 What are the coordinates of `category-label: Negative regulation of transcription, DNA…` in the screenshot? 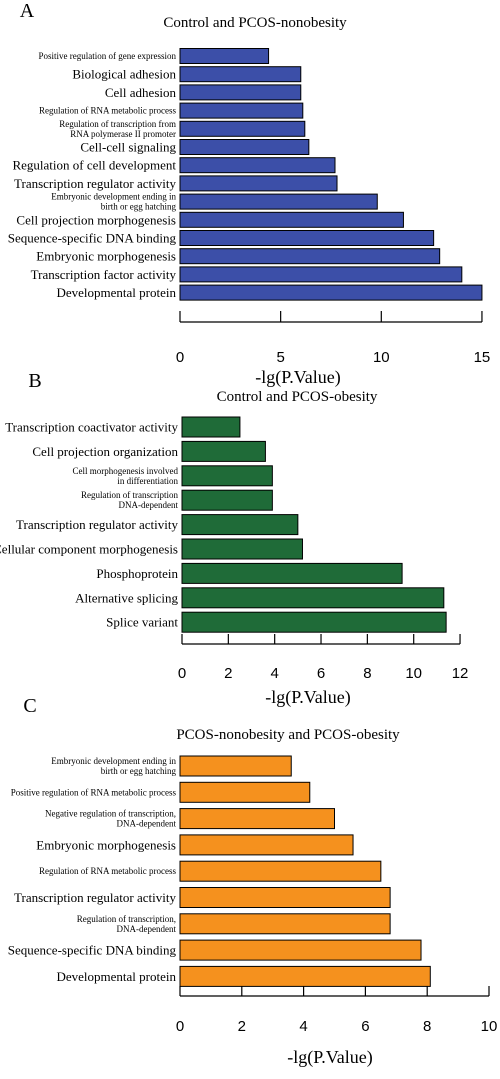 It's located at (110, 819).